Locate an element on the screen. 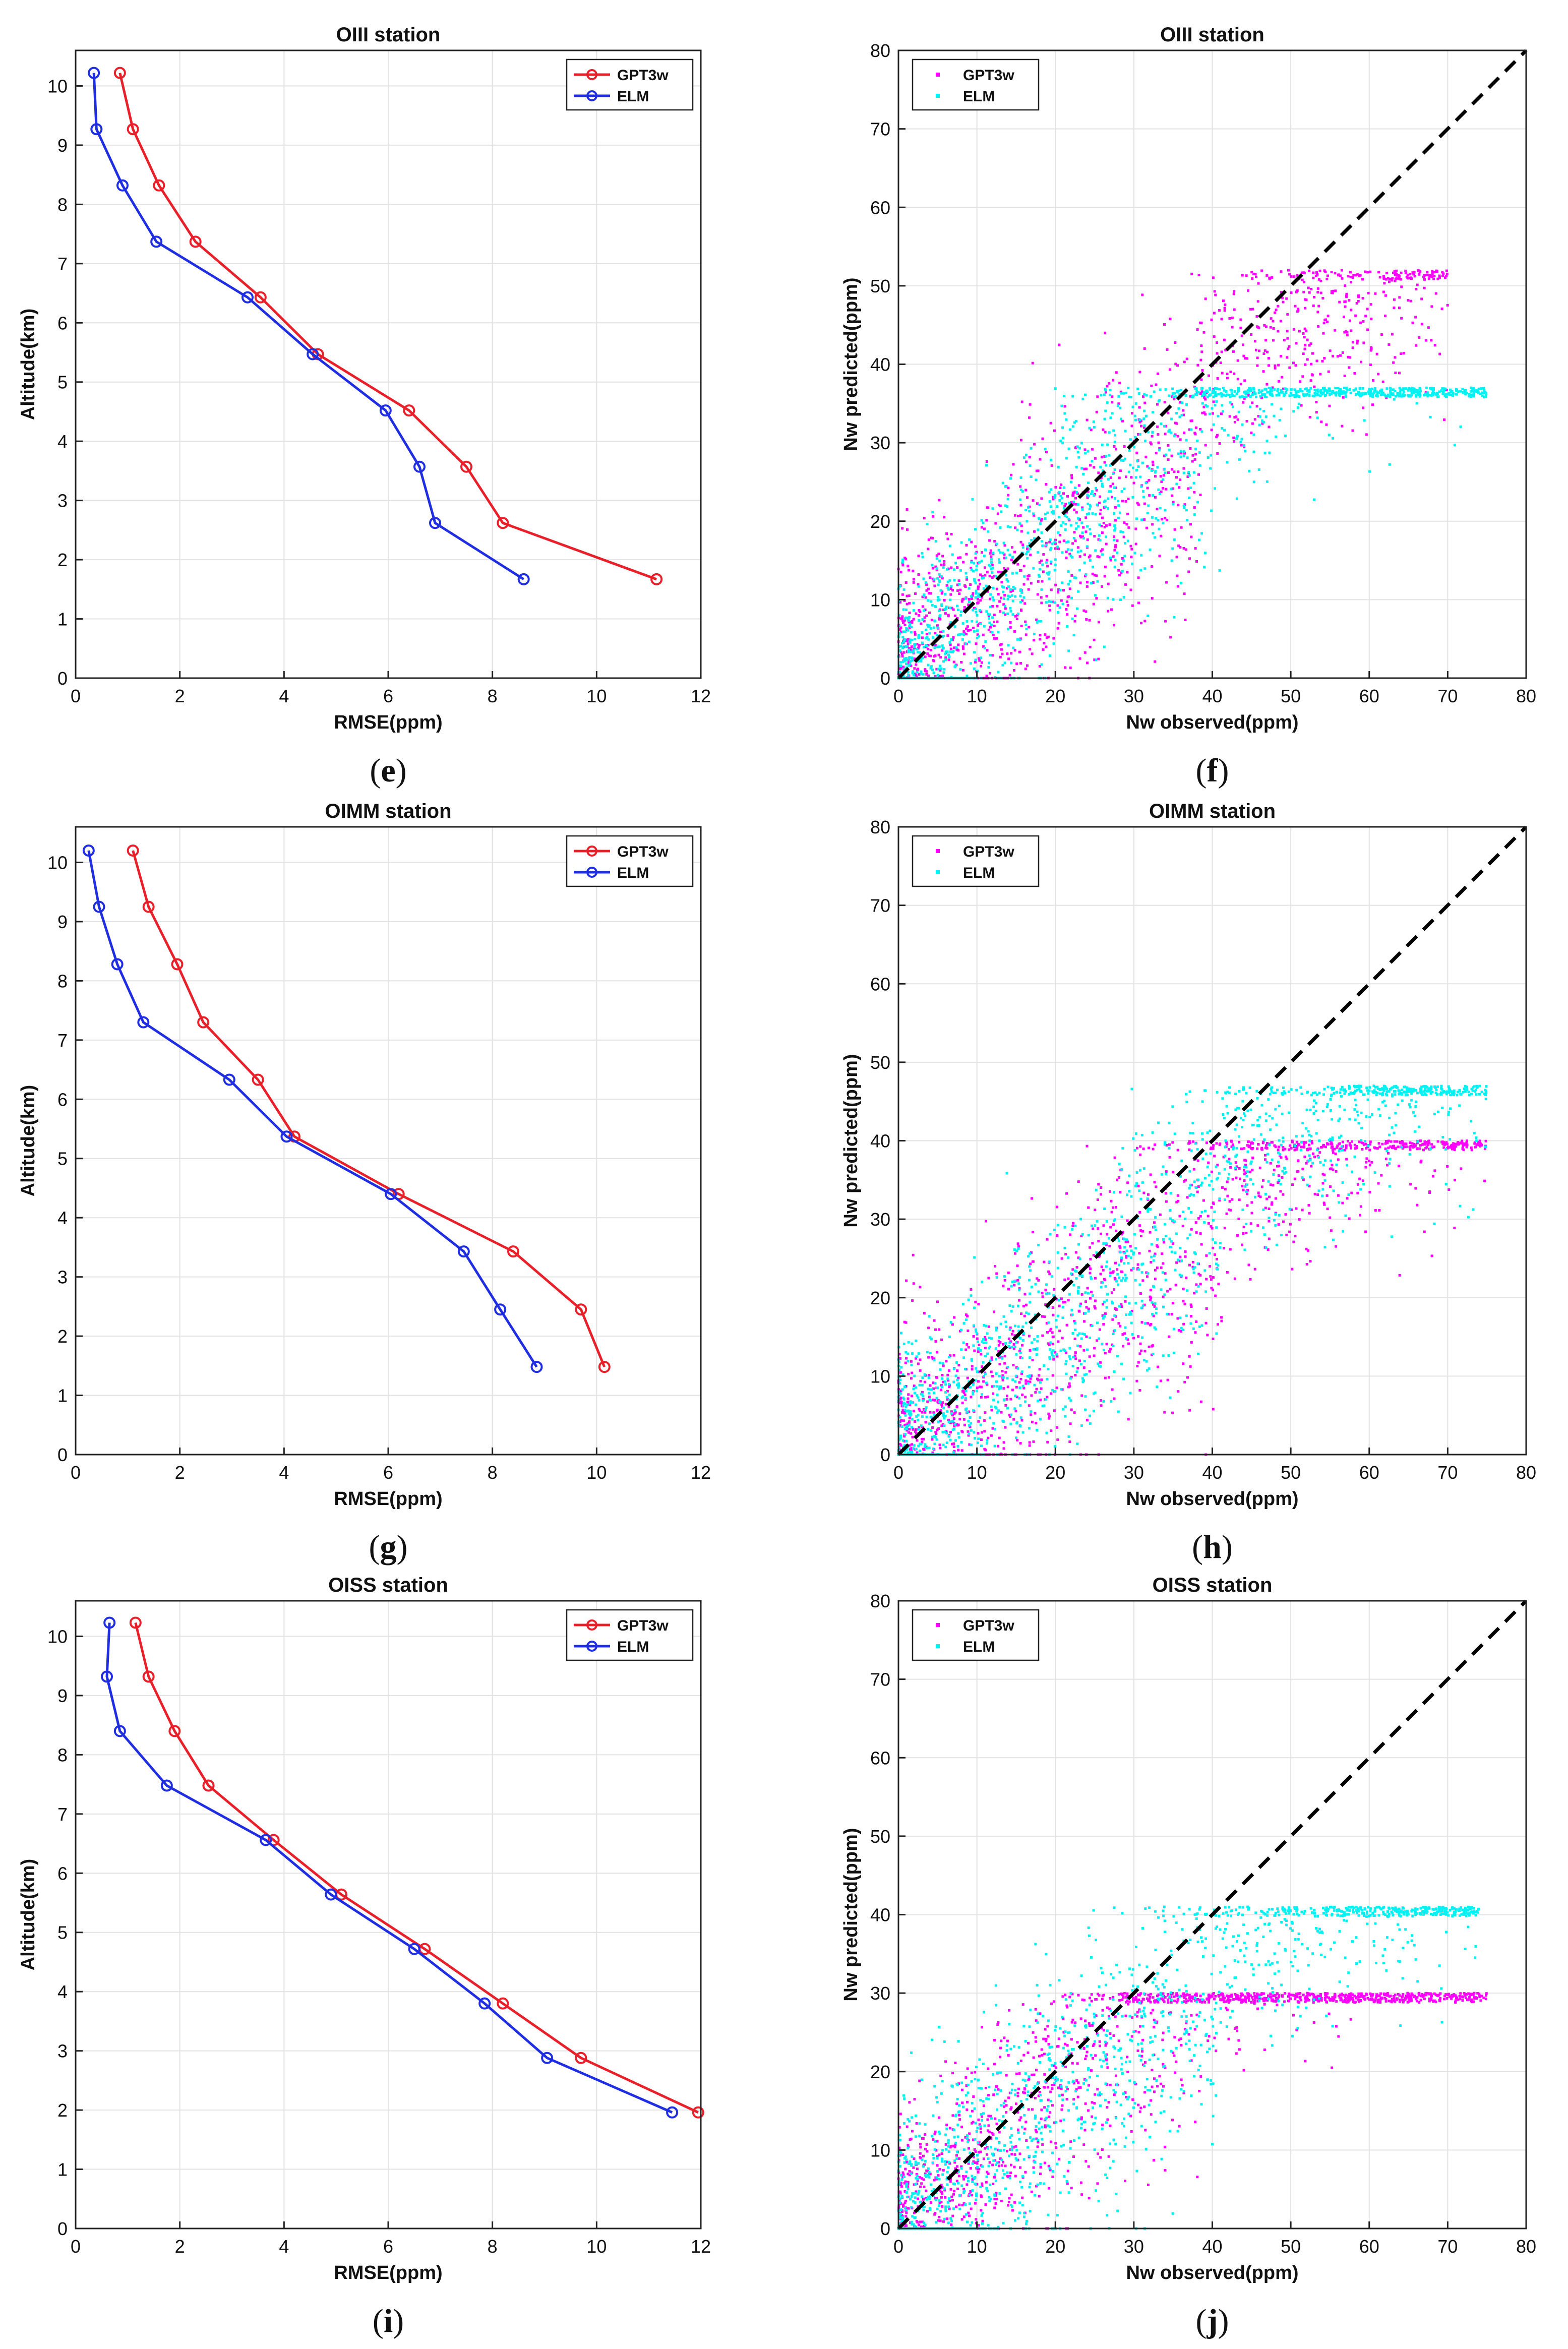 The image size is (1568, 2349). x-tick-label: 60 is located at coordinates (1369, 696).